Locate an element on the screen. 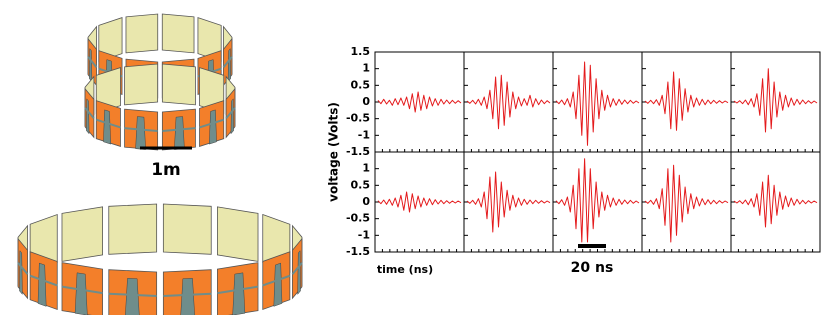 This screenshot has height=319, width=830. y-axis-label: voltage (Volts) is located at coordinates (334, 152).